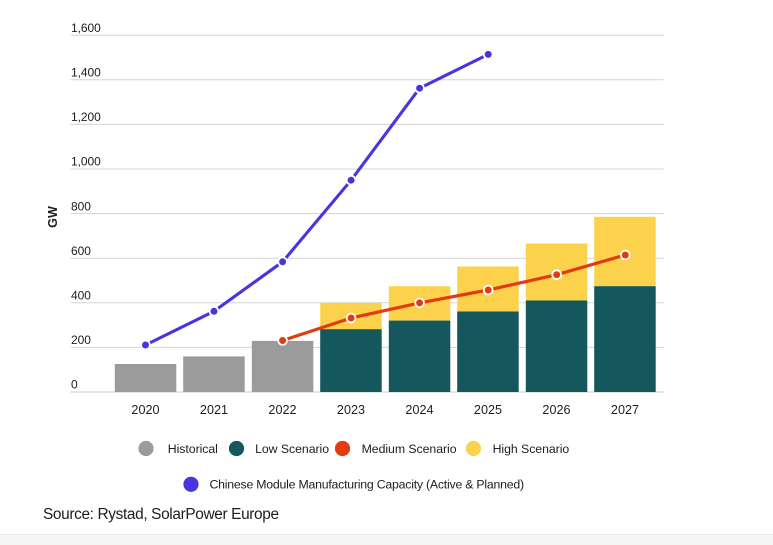  Describe the element at coordinates (53, 217) in the screenshot. I see `svg-text: GW` at that location.